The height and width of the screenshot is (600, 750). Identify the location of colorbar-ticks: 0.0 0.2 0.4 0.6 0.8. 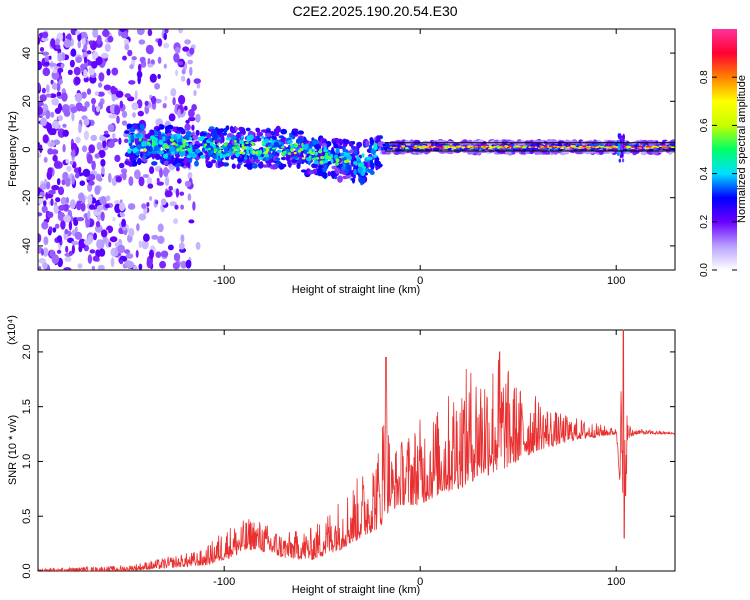
(718, 173).